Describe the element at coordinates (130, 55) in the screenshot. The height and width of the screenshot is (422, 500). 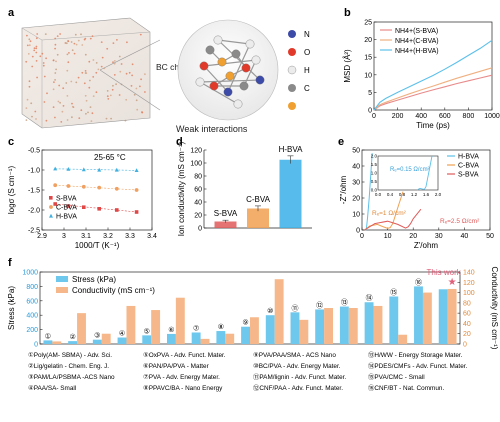
I see `zoom-line` at that location.